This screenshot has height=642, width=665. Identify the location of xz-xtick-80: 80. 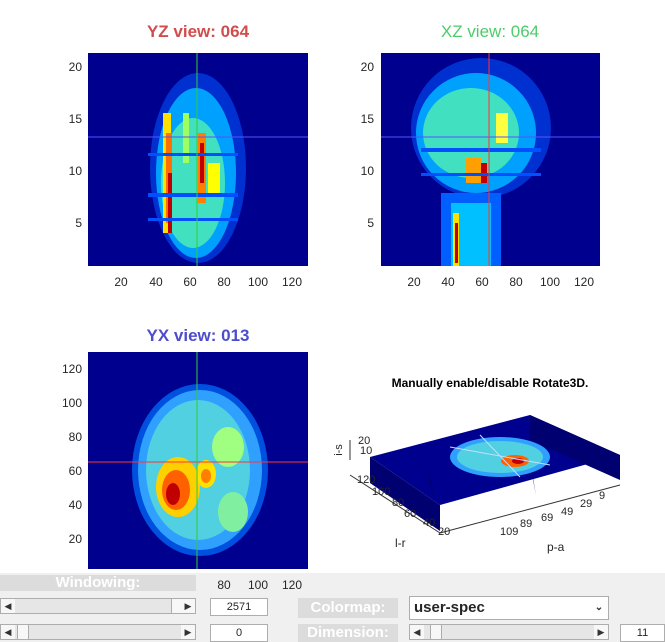
(516, 282).